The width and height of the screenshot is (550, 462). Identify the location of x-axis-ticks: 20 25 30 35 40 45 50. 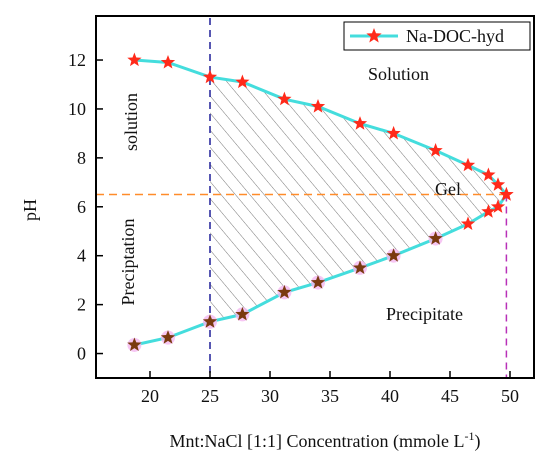
(330, 388).